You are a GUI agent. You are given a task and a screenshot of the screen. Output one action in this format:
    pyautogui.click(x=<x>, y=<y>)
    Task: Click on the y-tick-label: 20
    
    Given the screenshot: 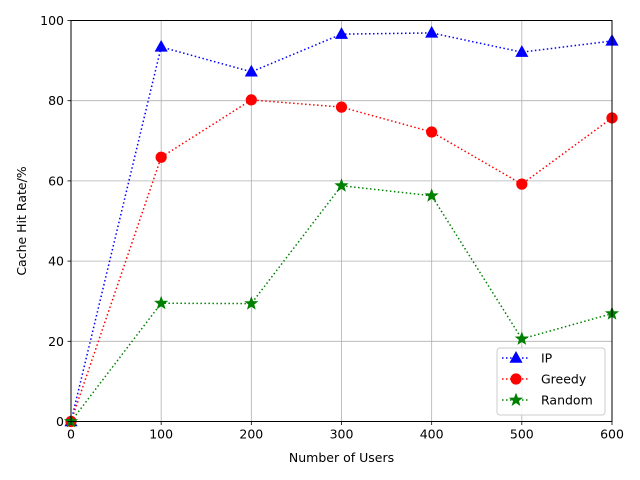 What is the action you would take?
    pyautogui.click(x=56, y=341)
    